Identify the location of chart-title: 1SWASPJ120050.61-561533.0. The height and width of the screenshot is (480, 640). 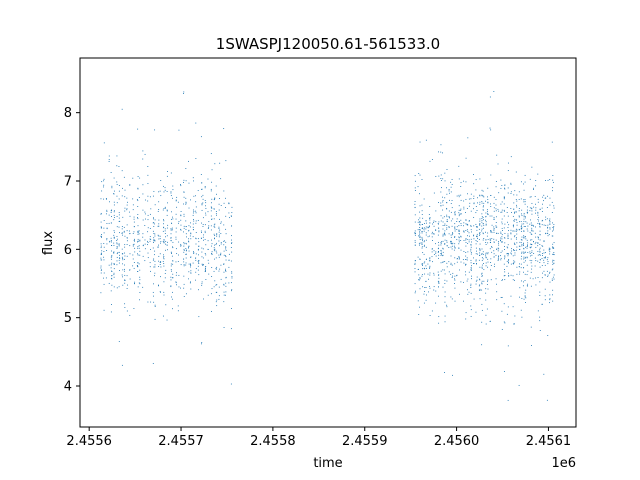
(328, 44).